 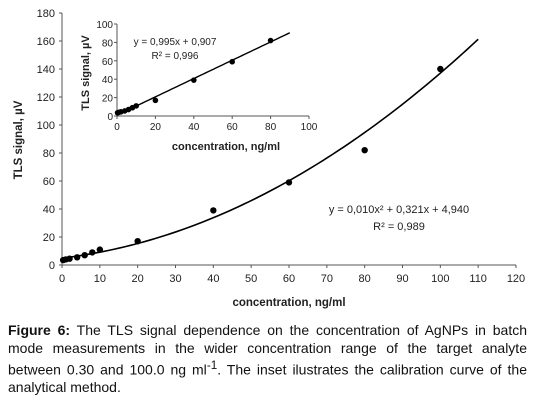 I want to click on inset-y-tick-label: 100, so click(x=104, y=25).